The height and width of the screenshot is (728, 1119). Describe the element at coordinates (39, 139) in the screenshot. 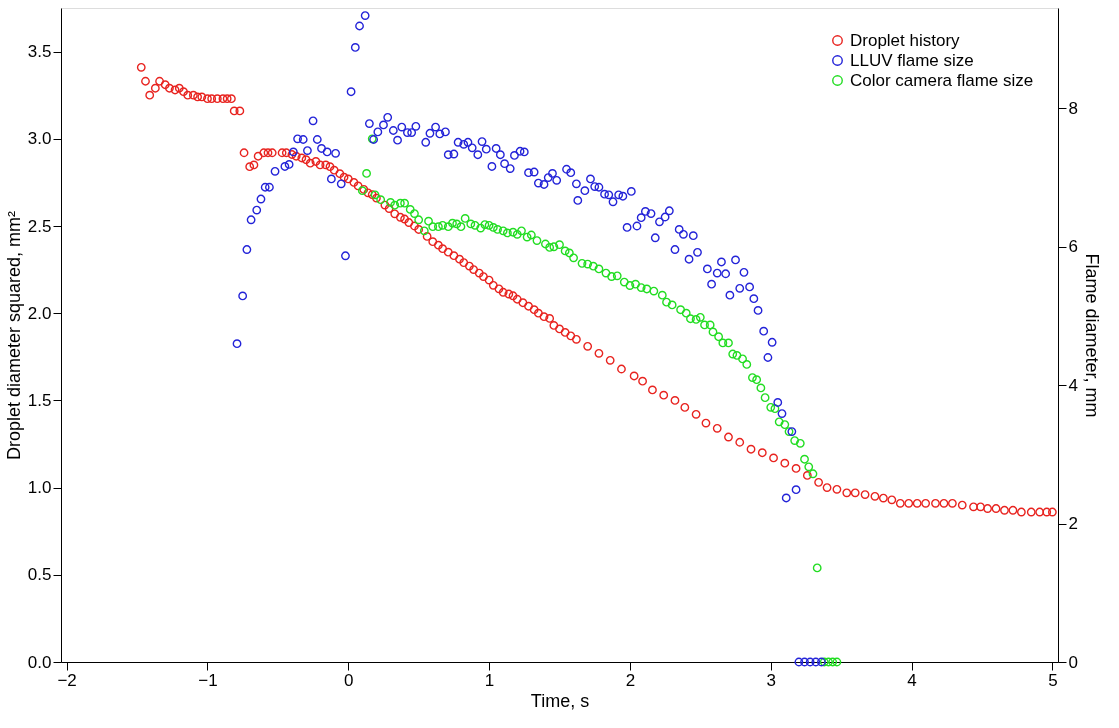

I see `y-tick-label: 3.0` at that location.